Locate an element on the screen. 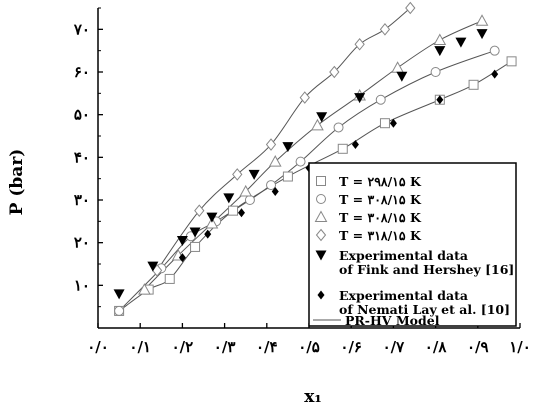 This screenshot has width=533, height=410. x-tick-label: ۰/۸ is located at coordinates (436, 347).